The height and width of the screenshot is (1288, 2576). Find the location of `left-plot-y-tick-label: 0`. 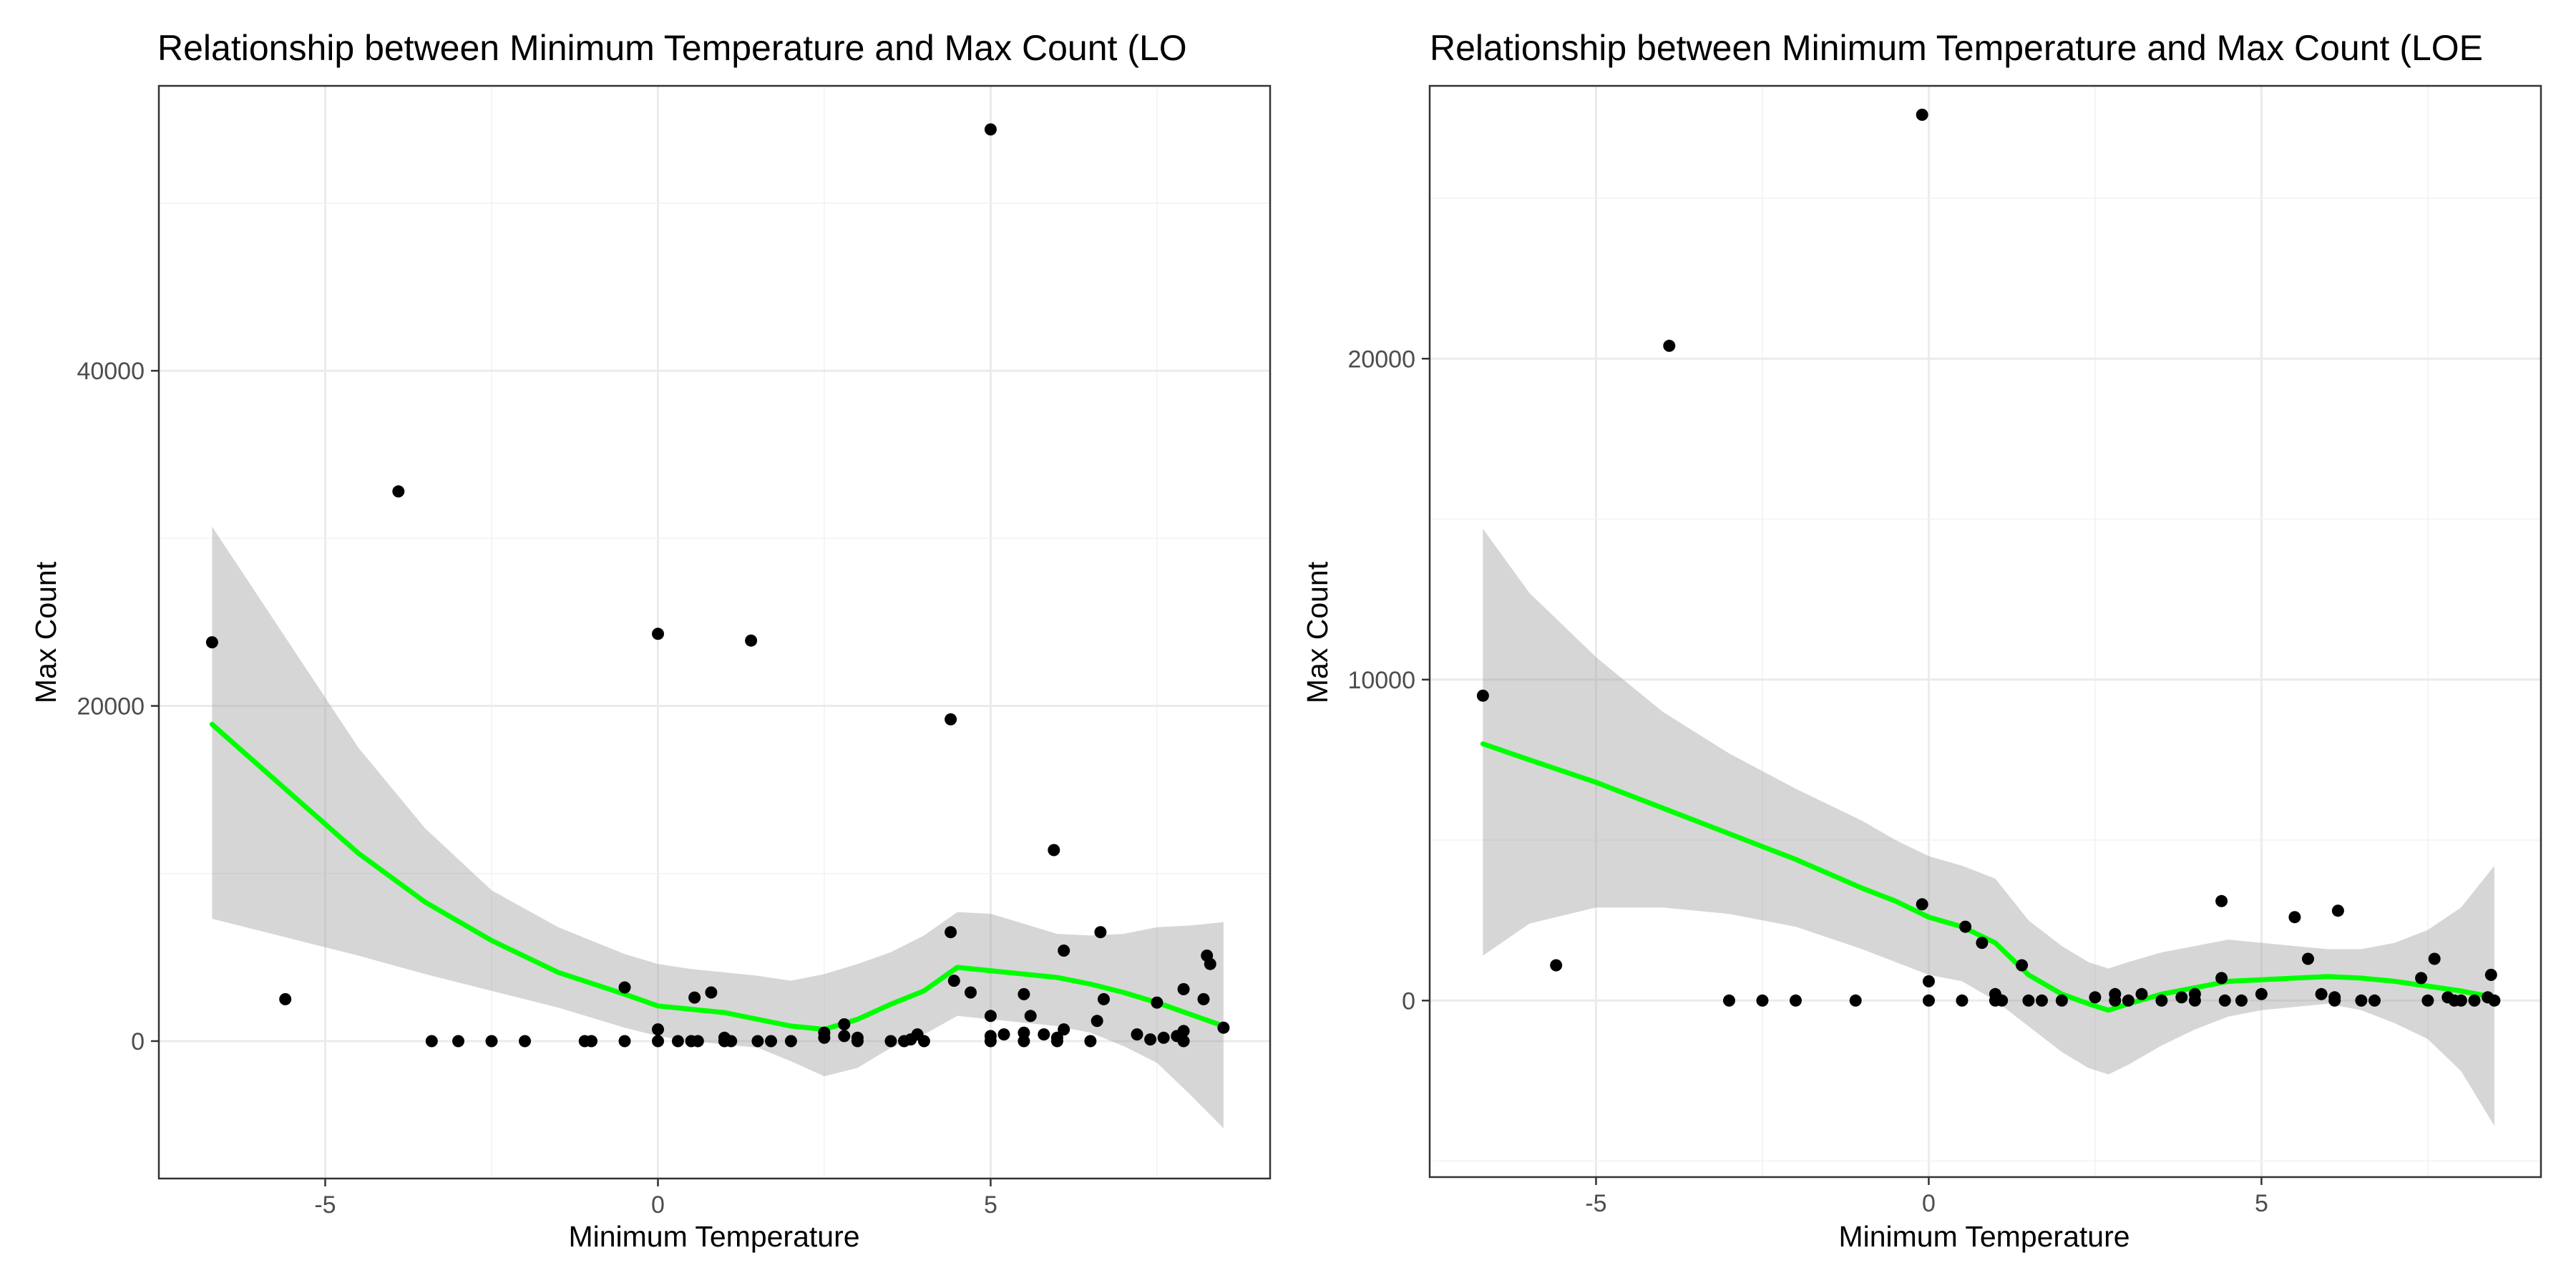

left-plot-y-tick-label: 0 is located at coordinates (138, 1041).